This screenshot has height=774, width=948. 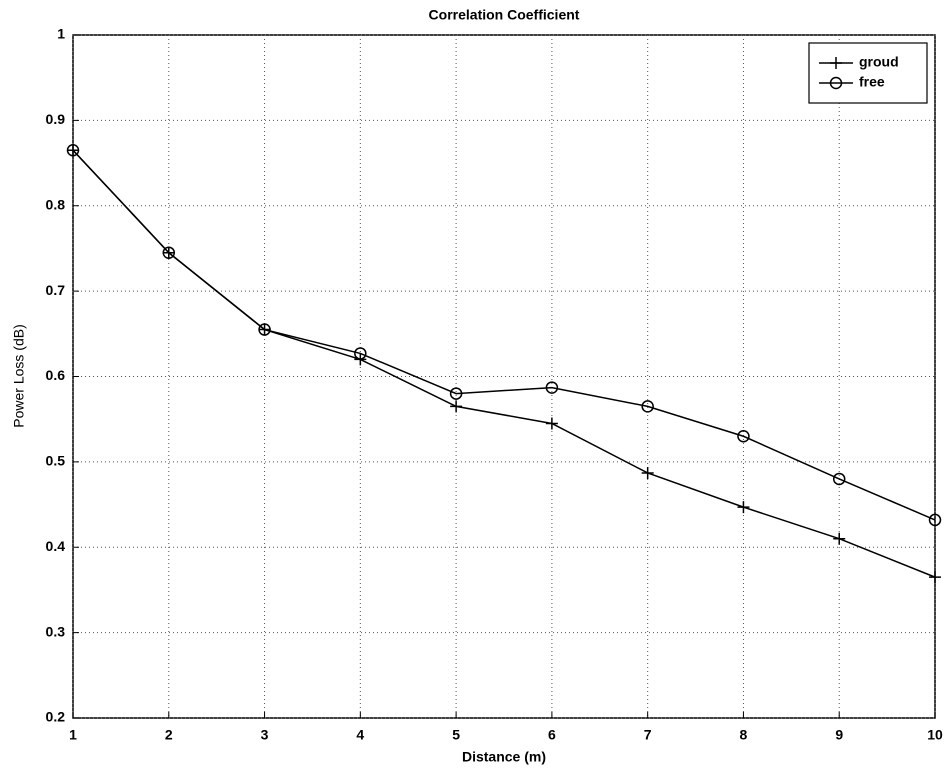 What do you see at coordinates (56, 375) in the screenshot?
I see `y-tick-label: 0.6` at bounding box center [56, 375].